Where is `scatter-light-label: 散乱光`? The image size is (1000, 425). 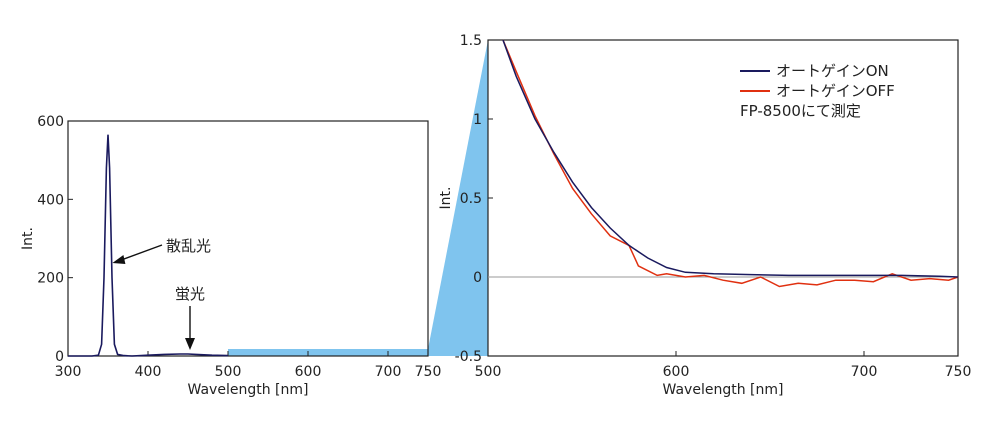 scatter-light-label: 散乱光 is located at coordinates (188, 246).